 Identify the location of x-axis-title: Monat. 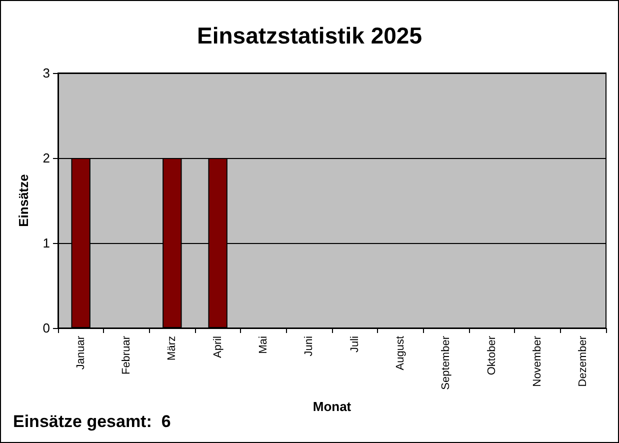
(332, 406).